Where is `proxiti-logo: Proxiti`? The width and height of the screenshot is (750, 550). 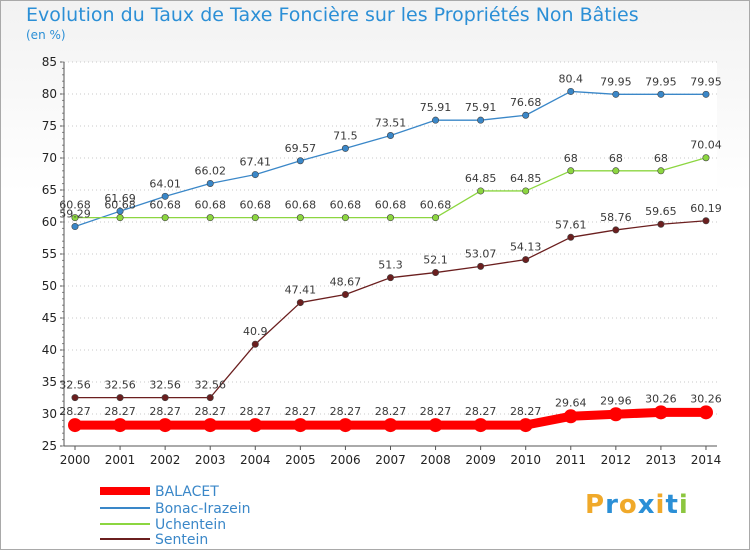 proxiti-logo: Proxiti is located at coordinates (637, 505).